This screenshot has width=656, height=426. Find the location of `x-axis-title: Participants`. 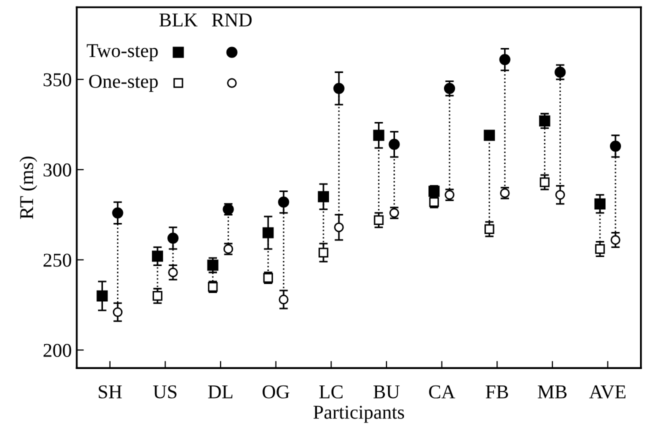

x-axis-title: Participants is located at coordinates (358, 414).